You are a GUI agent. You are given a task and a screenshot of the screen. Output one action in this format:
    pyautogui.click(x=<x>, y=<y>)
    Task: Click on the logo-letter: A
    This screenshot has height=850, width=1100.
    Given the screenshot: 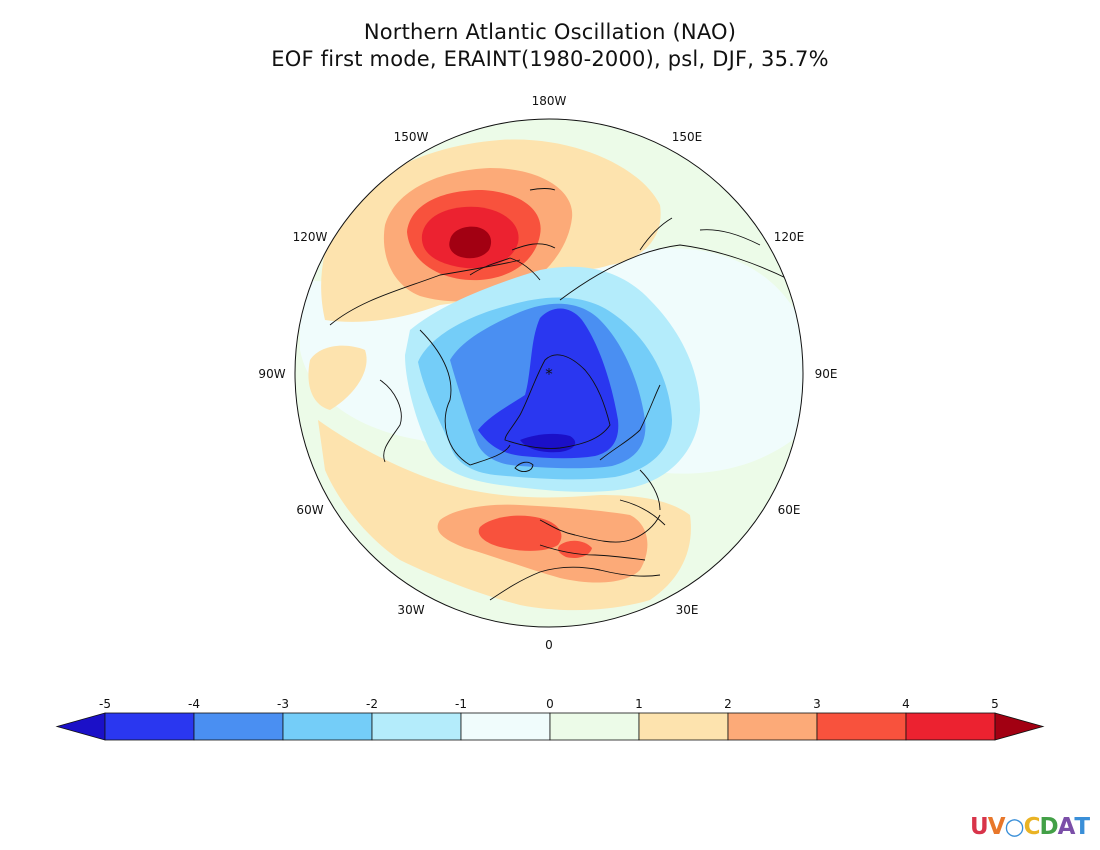 What is the action you would take?
    pyautogui.click(x=1066, y=827)
    